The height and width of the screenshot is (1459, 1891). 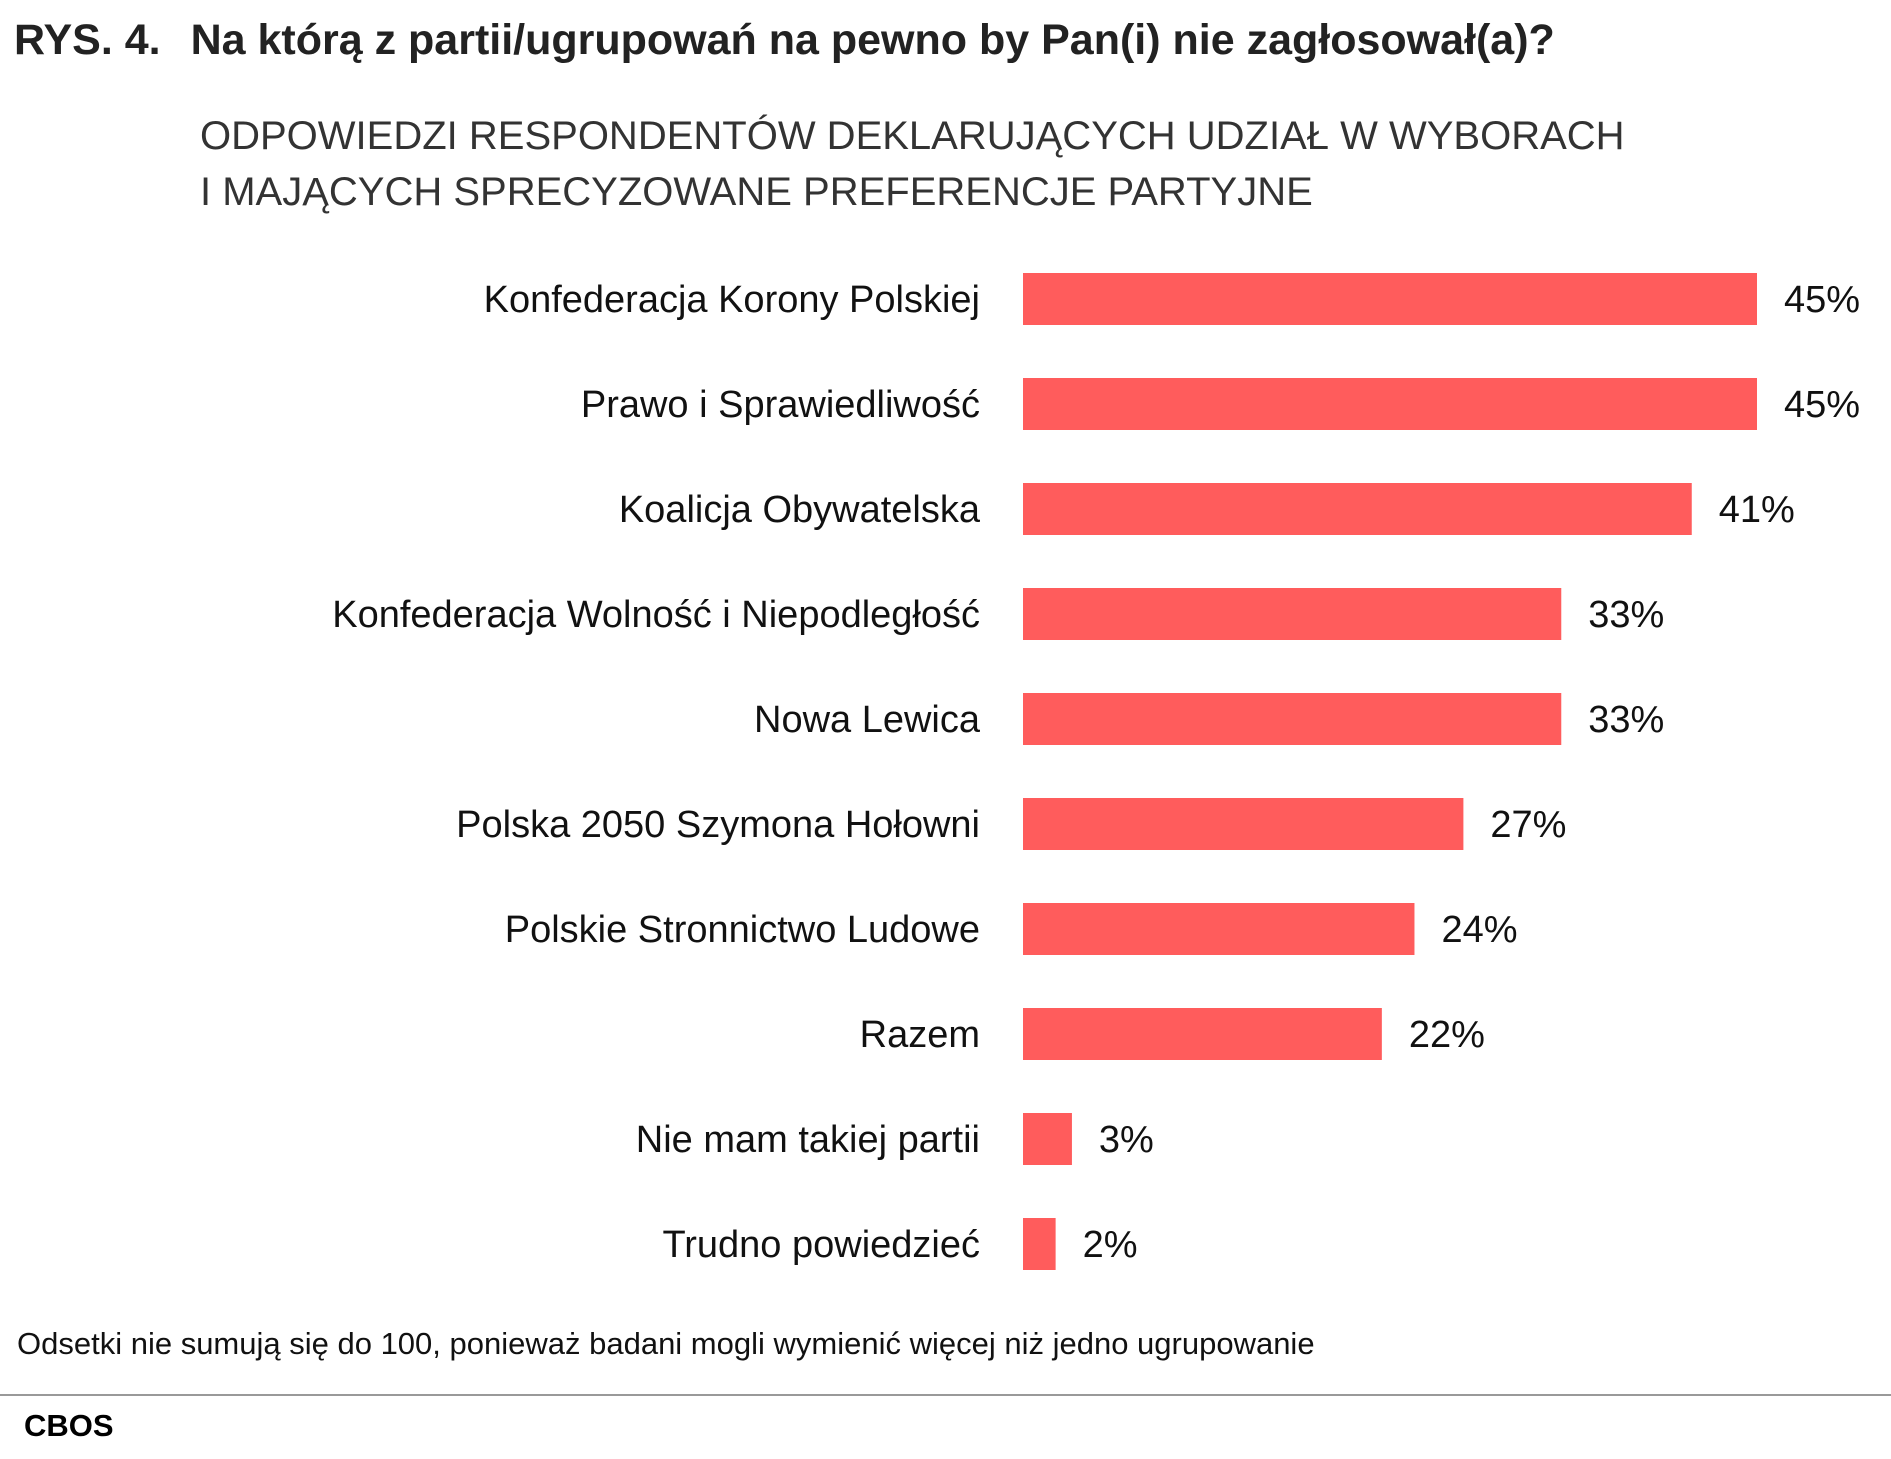 What do you see at coordinates (1479, 930) in the screenshot?
I see `value-label: 24%` at bounding box center [1479, 930].